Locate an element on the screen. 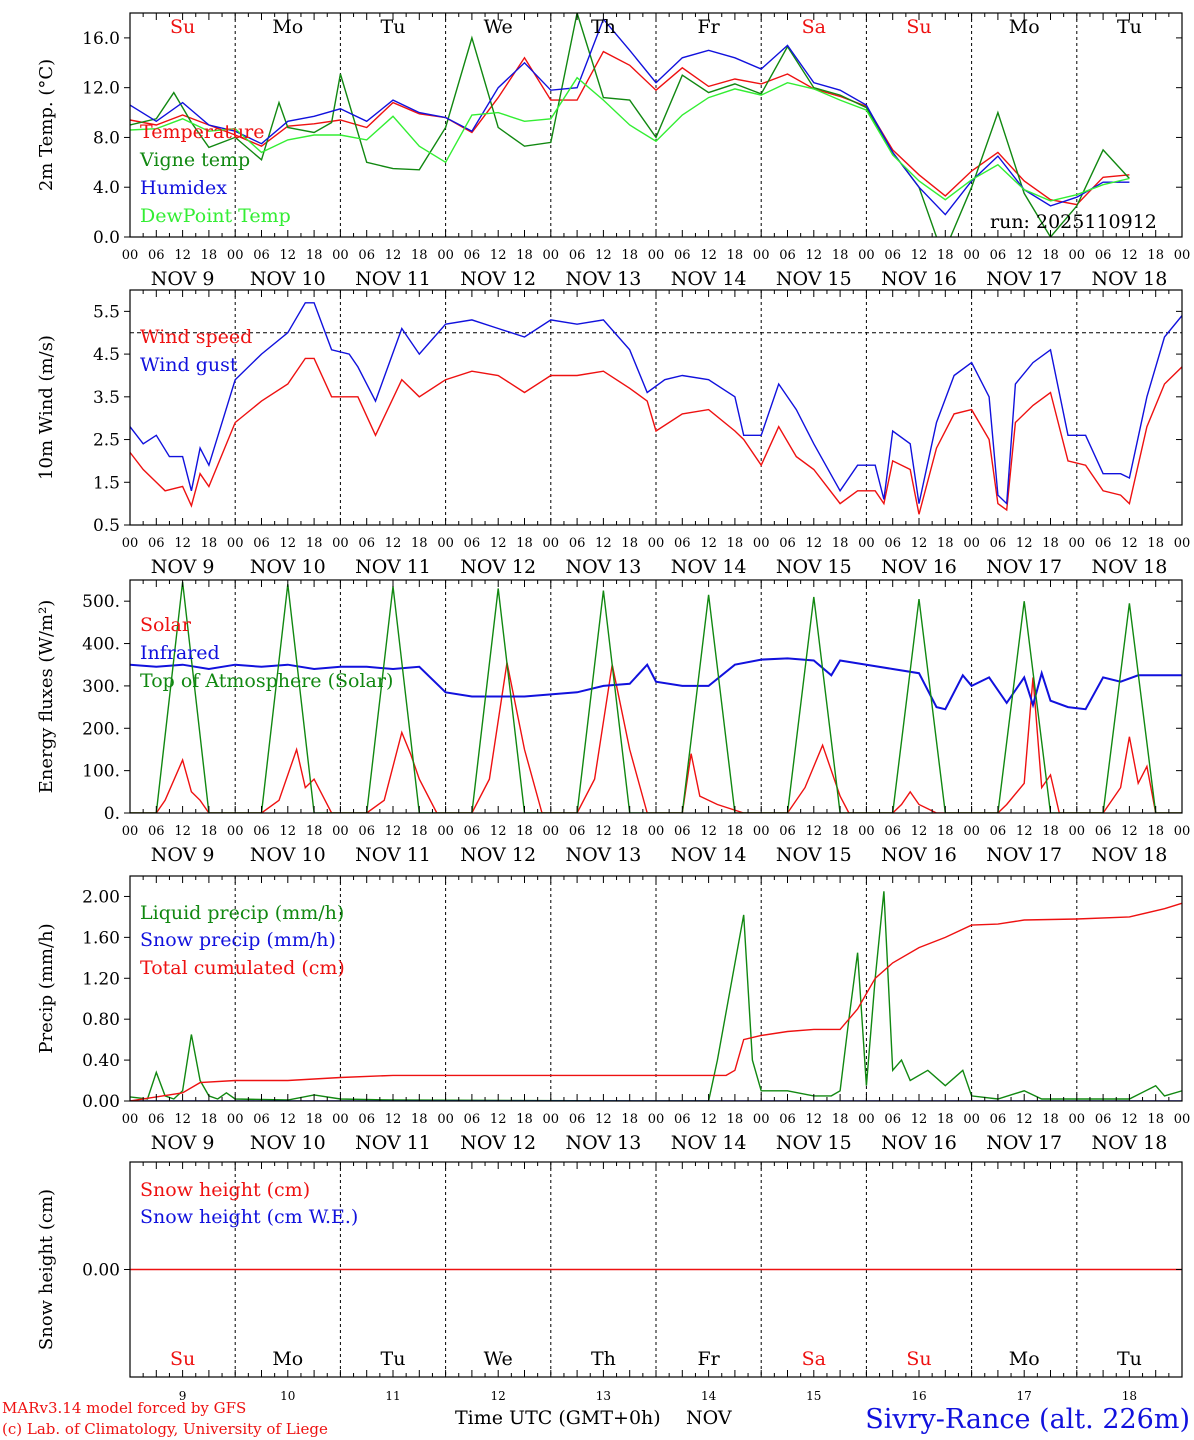 The height and width of the screenshot is (1440, 1194). legend-temp-3: DewPoint Temp is located at coordinates (215, 216).